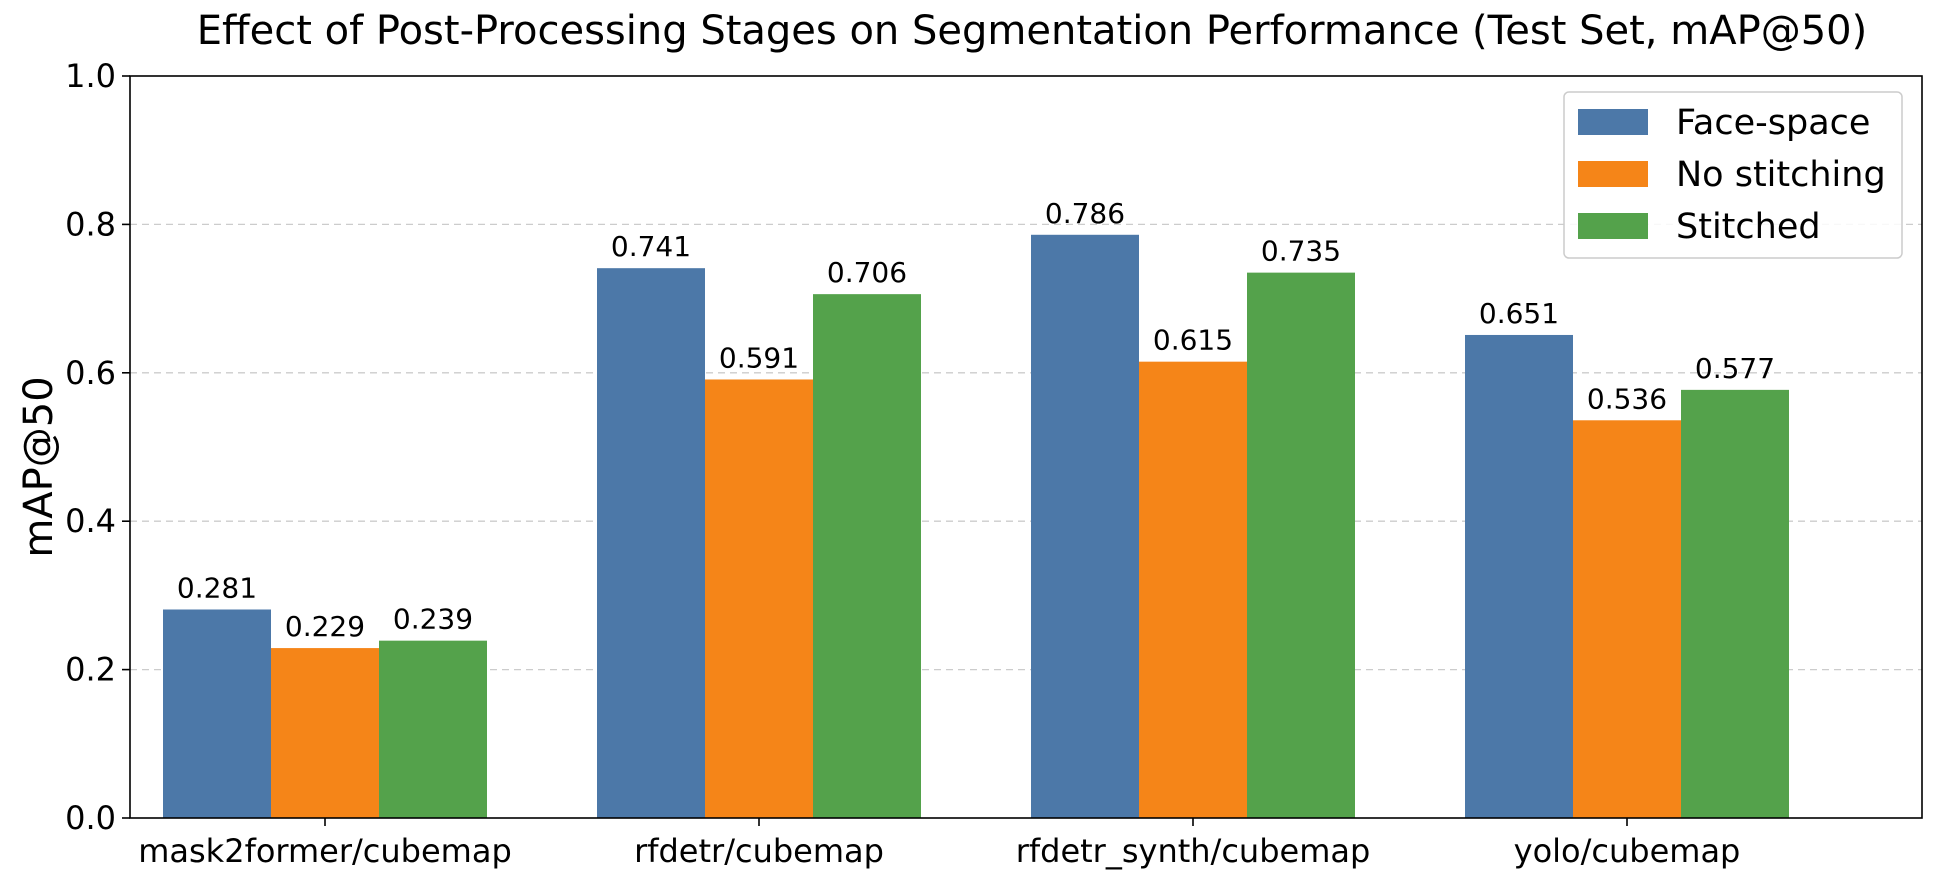  What do you see at coordinates (1193, 851) in the screenshot?
I see `x-tick-label: rfdetr_synth/cubemap` at bounding box center [1193, 851].